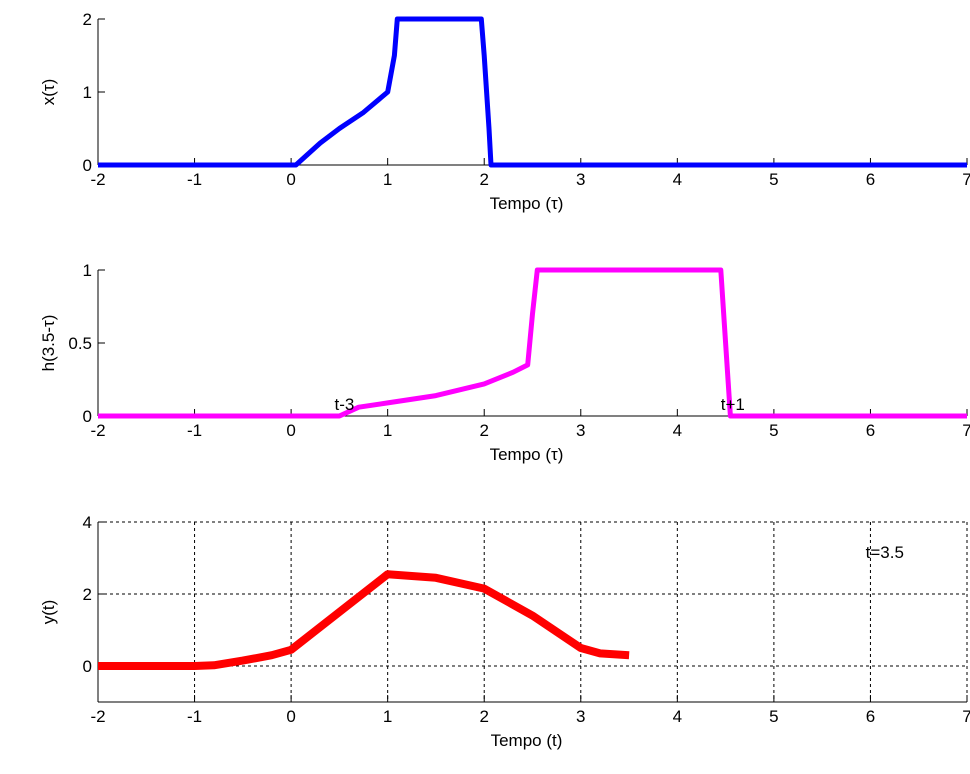 This screenshot has height=774, width=970. I want to click on y-axis-label: x(τ), so click(48, 92).